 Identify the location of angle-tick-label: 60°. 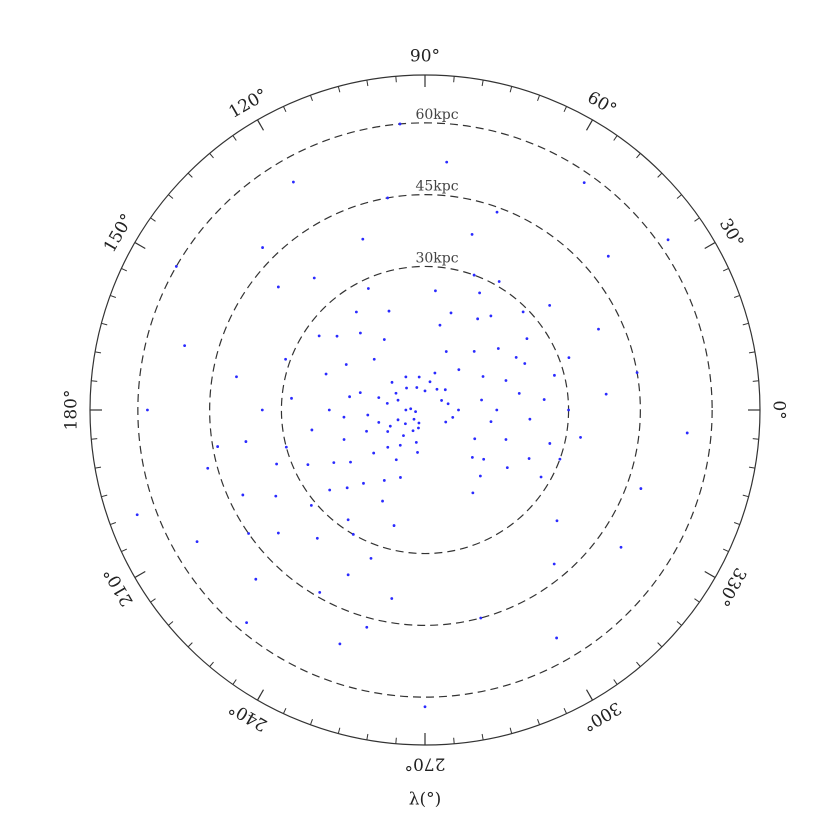
(602, 104).